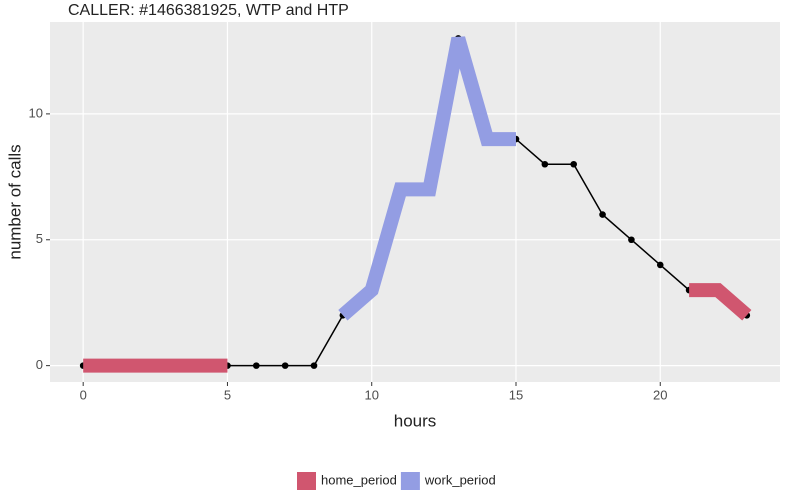 This screenshot has width=785, height=495. What do you see at coordinates (83, 394) in the screenshot?
I see `x-tick-label: 0` at bounding box center [83, 394].